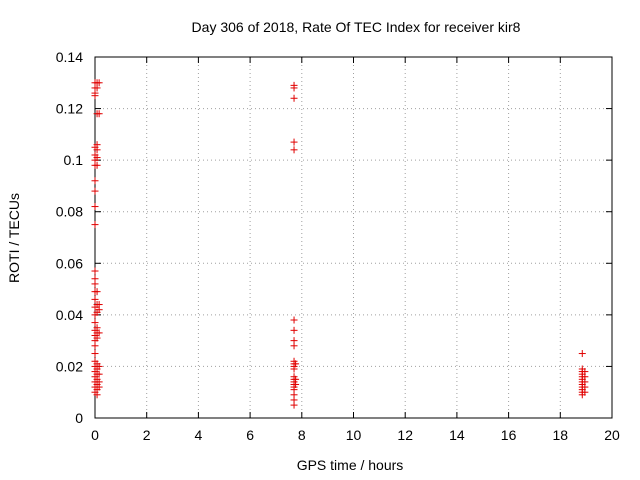 This screenshot has height=480, width=640. What do you see at coordinates (74, 160) in the screenshot?
I see `y-tick-label: 0.1` at bounding box center [74, 160].